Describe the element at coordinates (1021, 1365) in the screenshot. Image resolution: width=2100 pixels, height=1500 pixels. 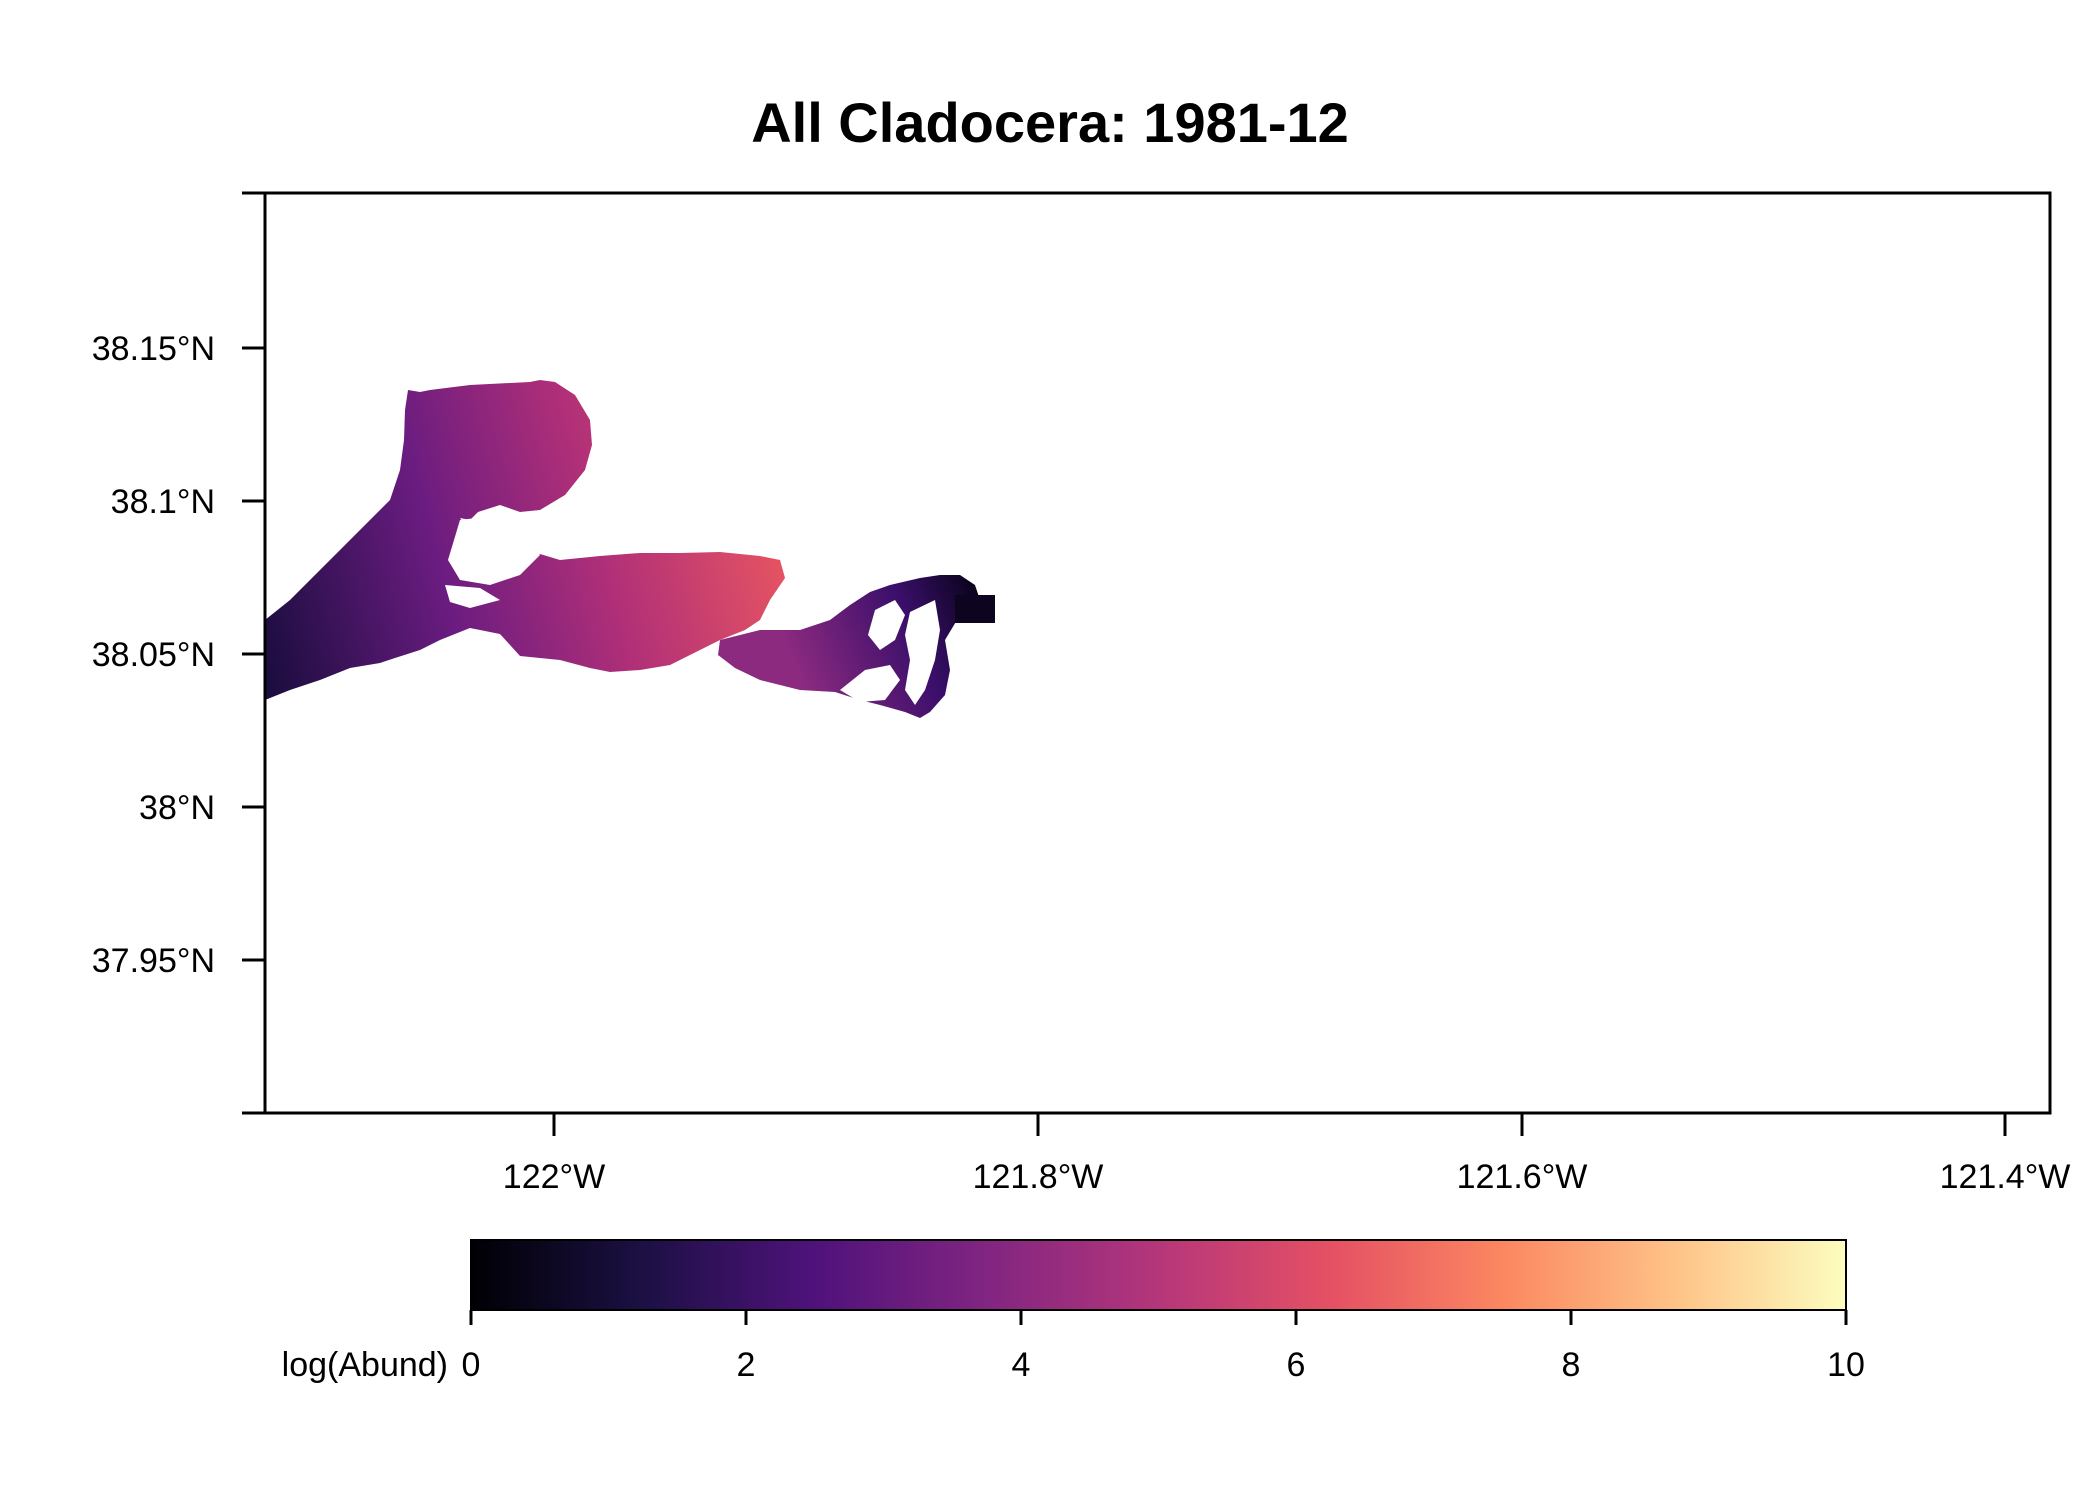
I see `legend-tick-label: 4` at that location.